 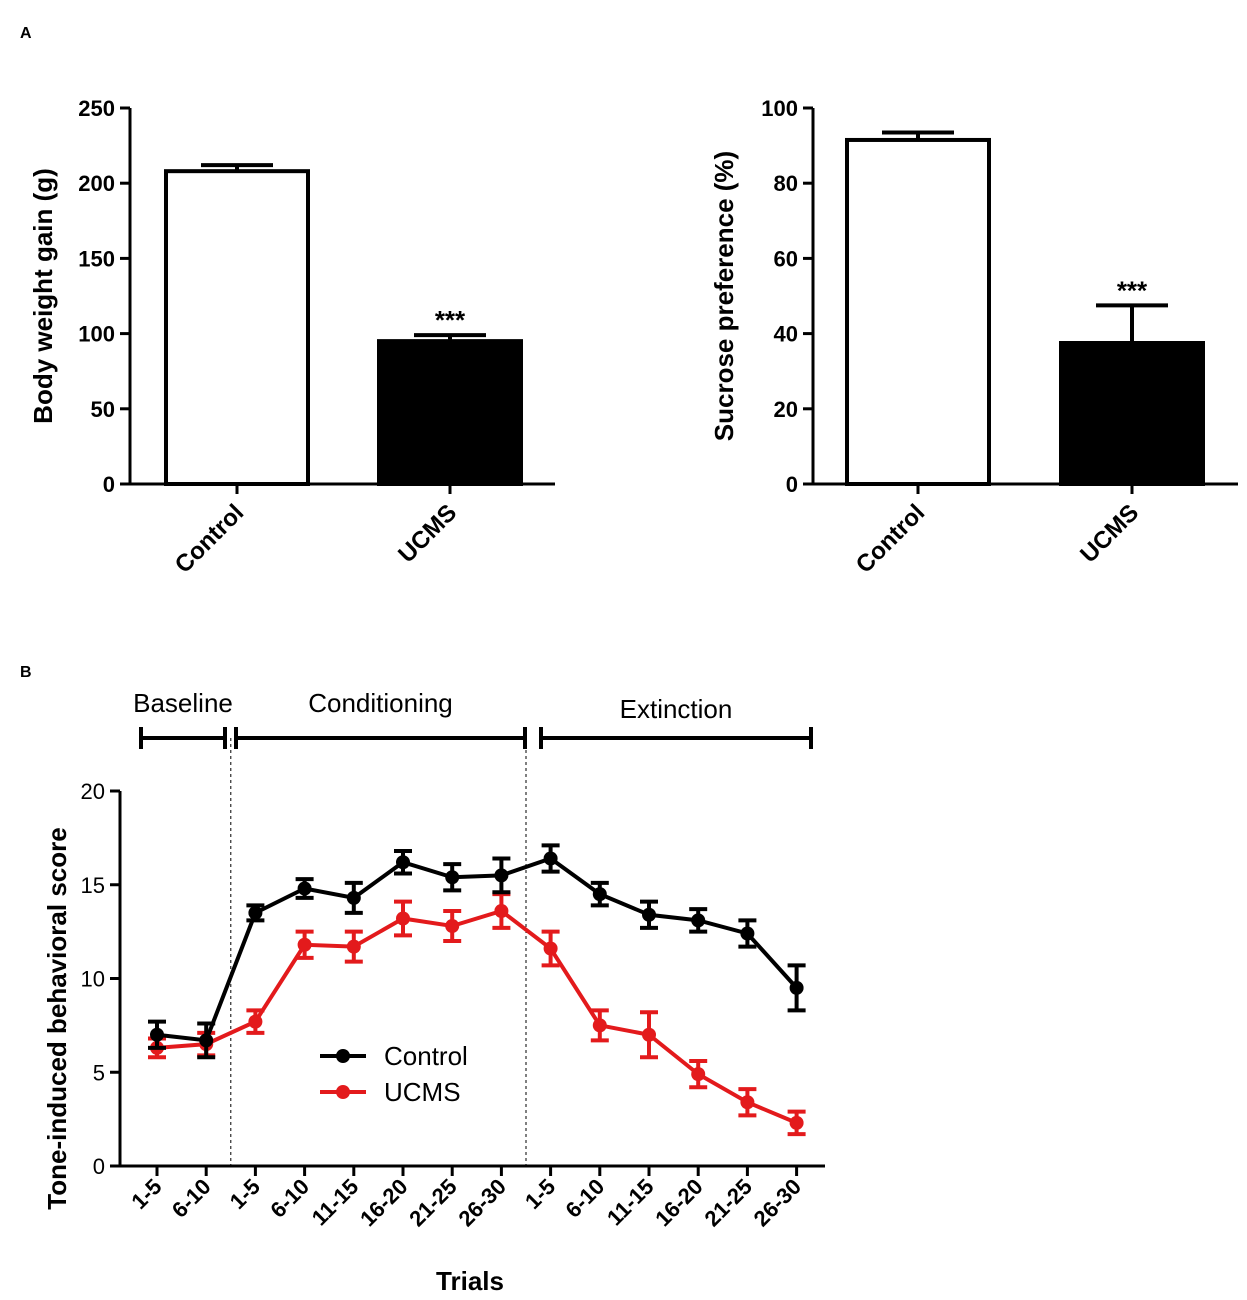 What do you see at coordinates (93, 979) in the screenshot?
I see `y-tick-label: 10` at bounding box center [93, 979].